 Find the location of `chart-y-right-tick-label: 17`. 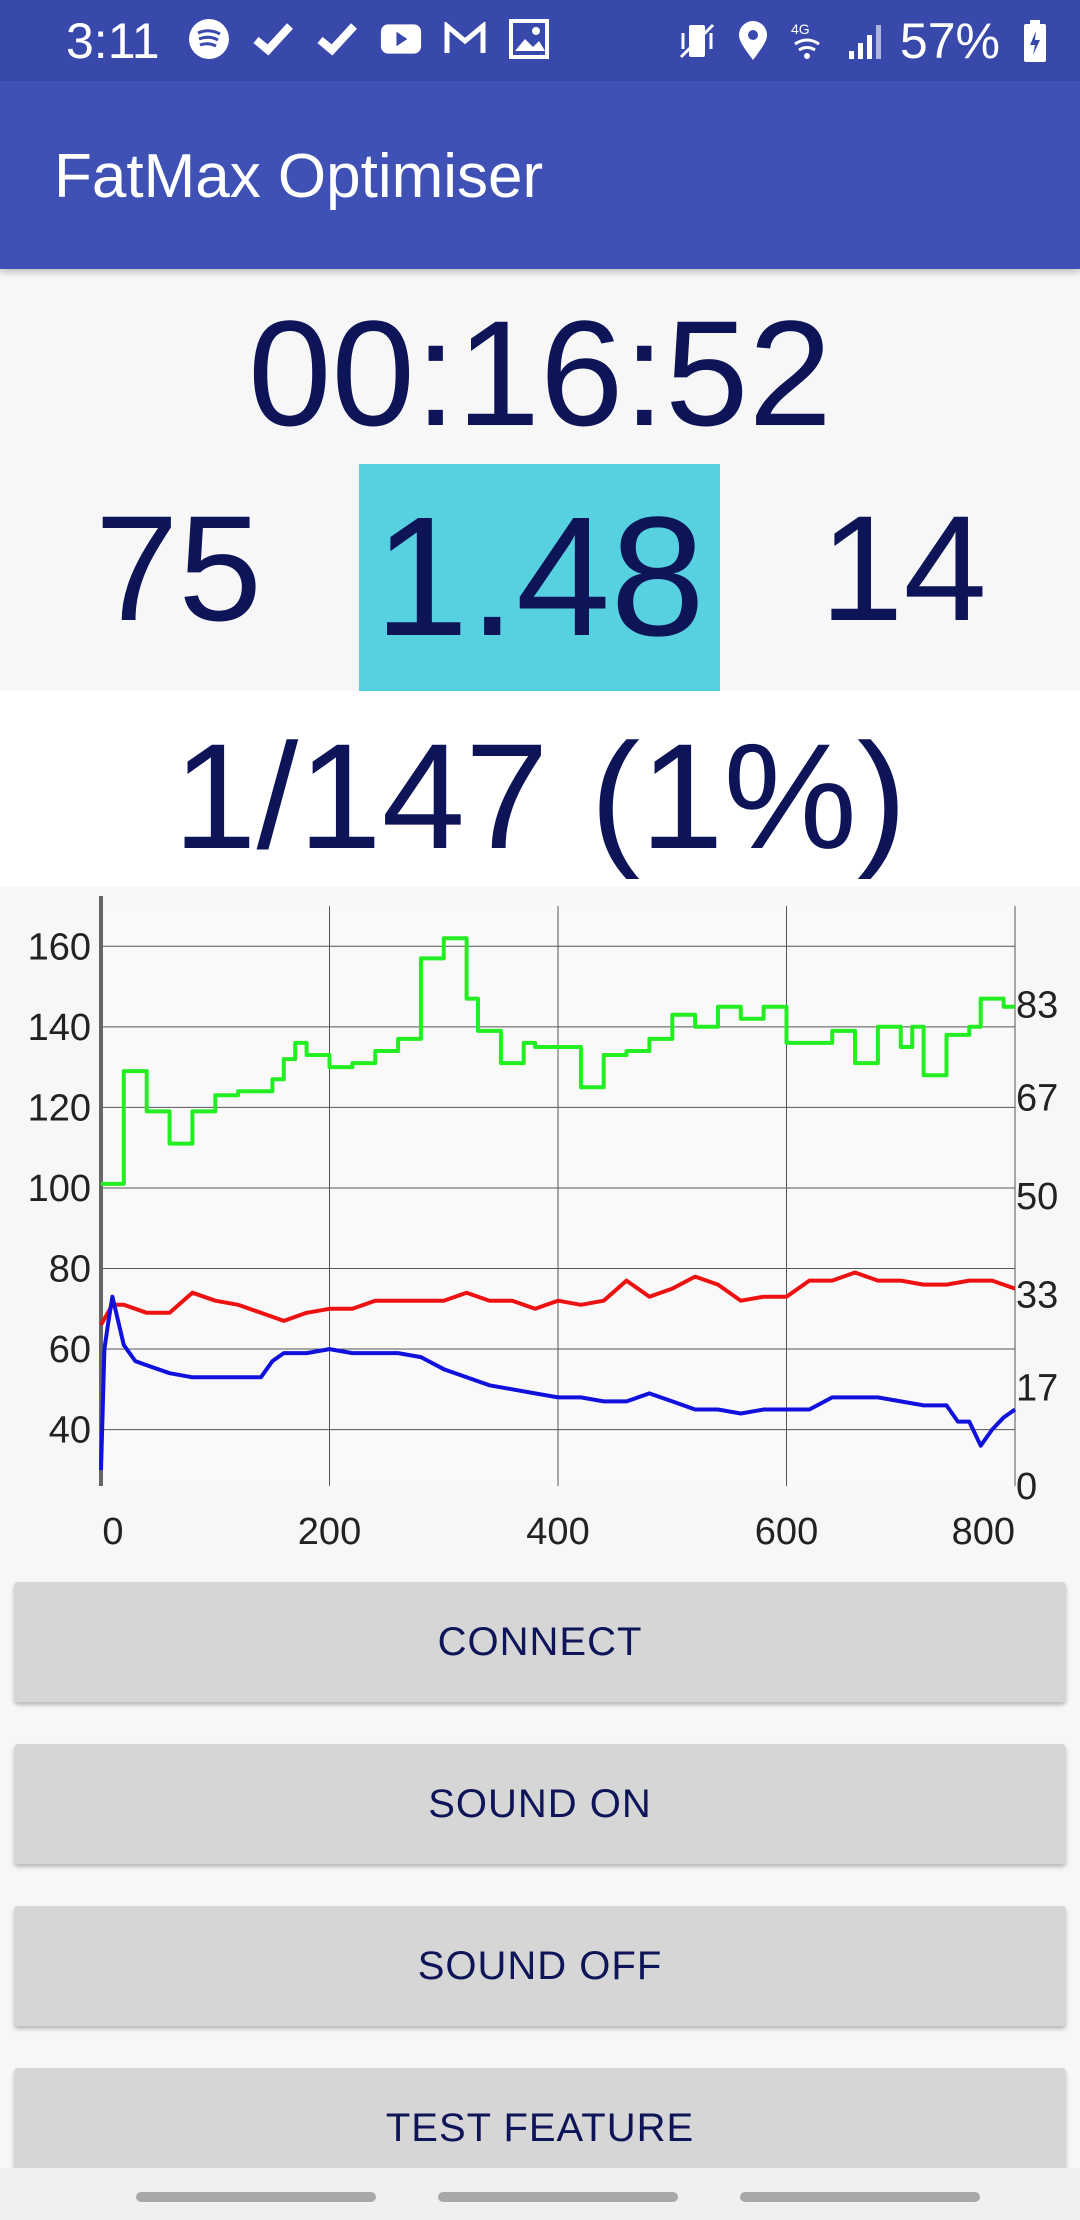

chart-y-right-tick-label: 17 is located at coordinates (1037, 1388).